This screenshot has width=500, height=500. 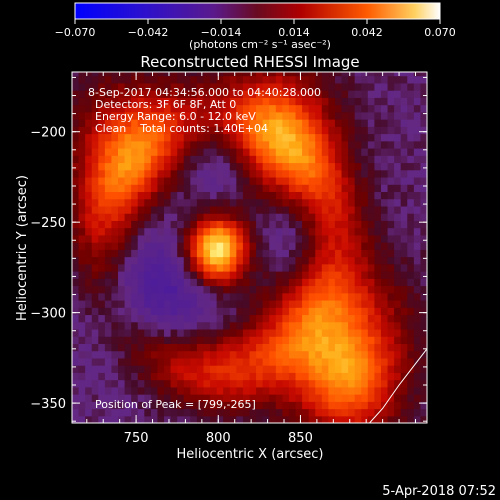 What do you see at coordinates (249, 62) in the screenshot?
I see `chart-title: Reconstructed RHESSI Image` at bounding box center [249, 62].